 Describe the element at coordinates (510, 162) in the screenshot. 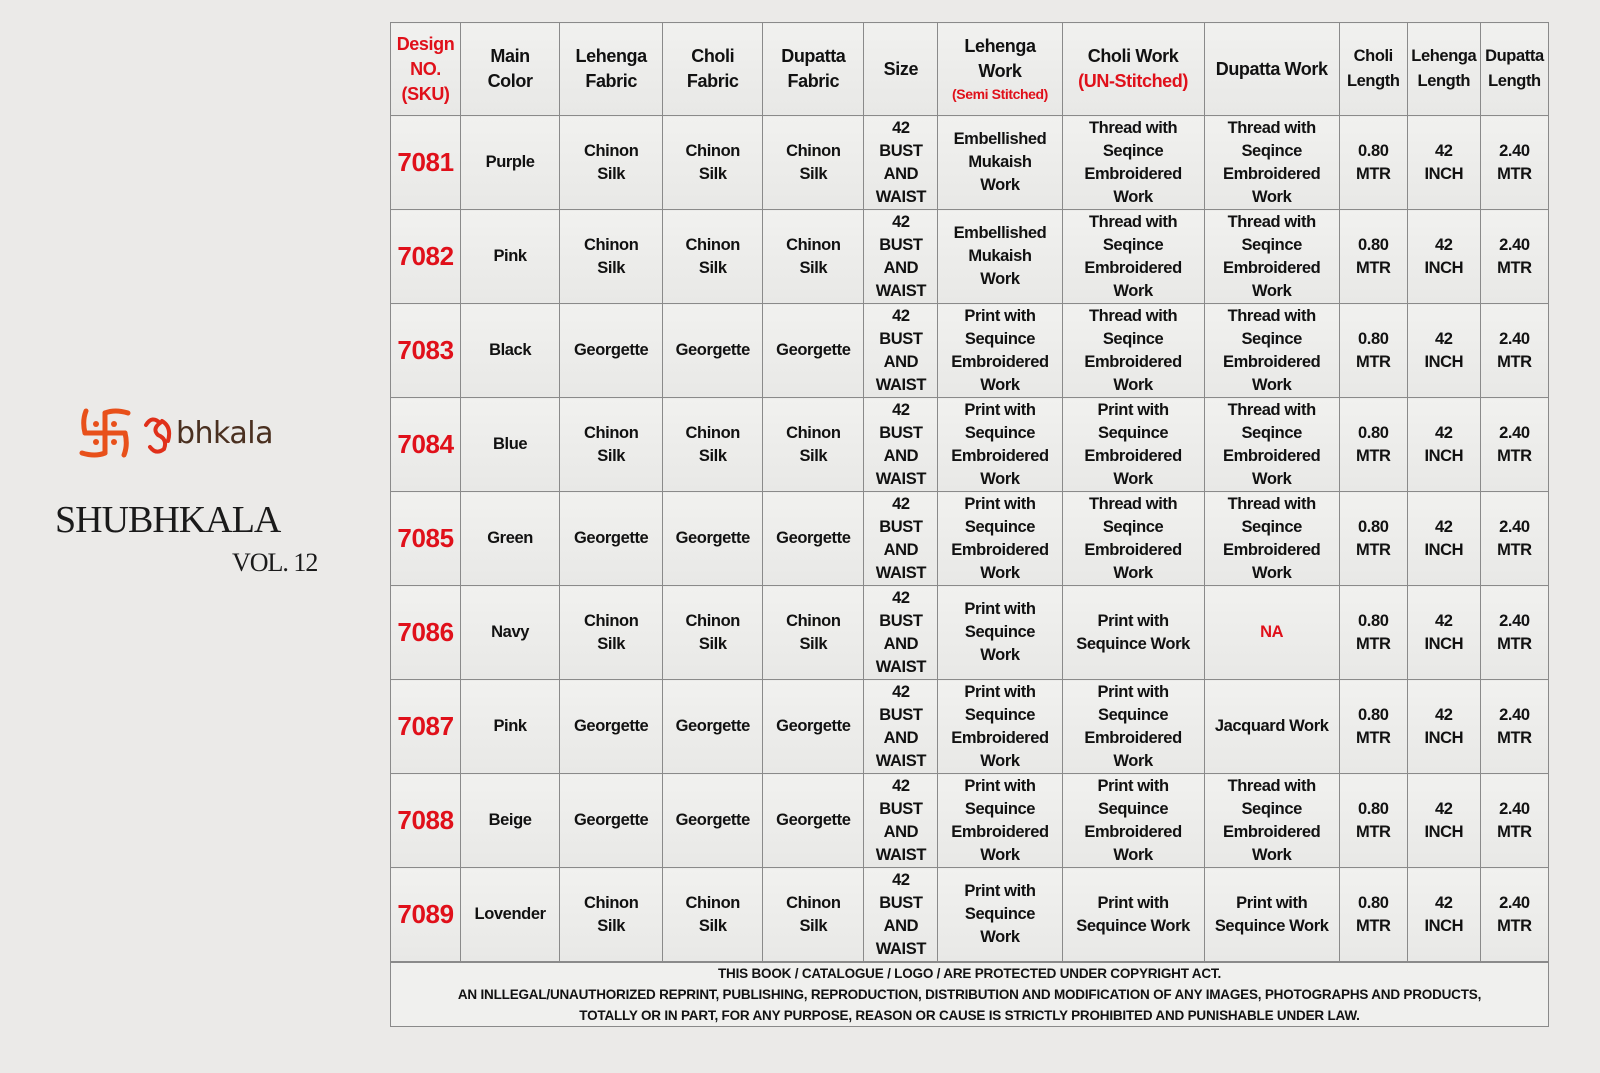

I see `cell-main-color: Purple` at that location.